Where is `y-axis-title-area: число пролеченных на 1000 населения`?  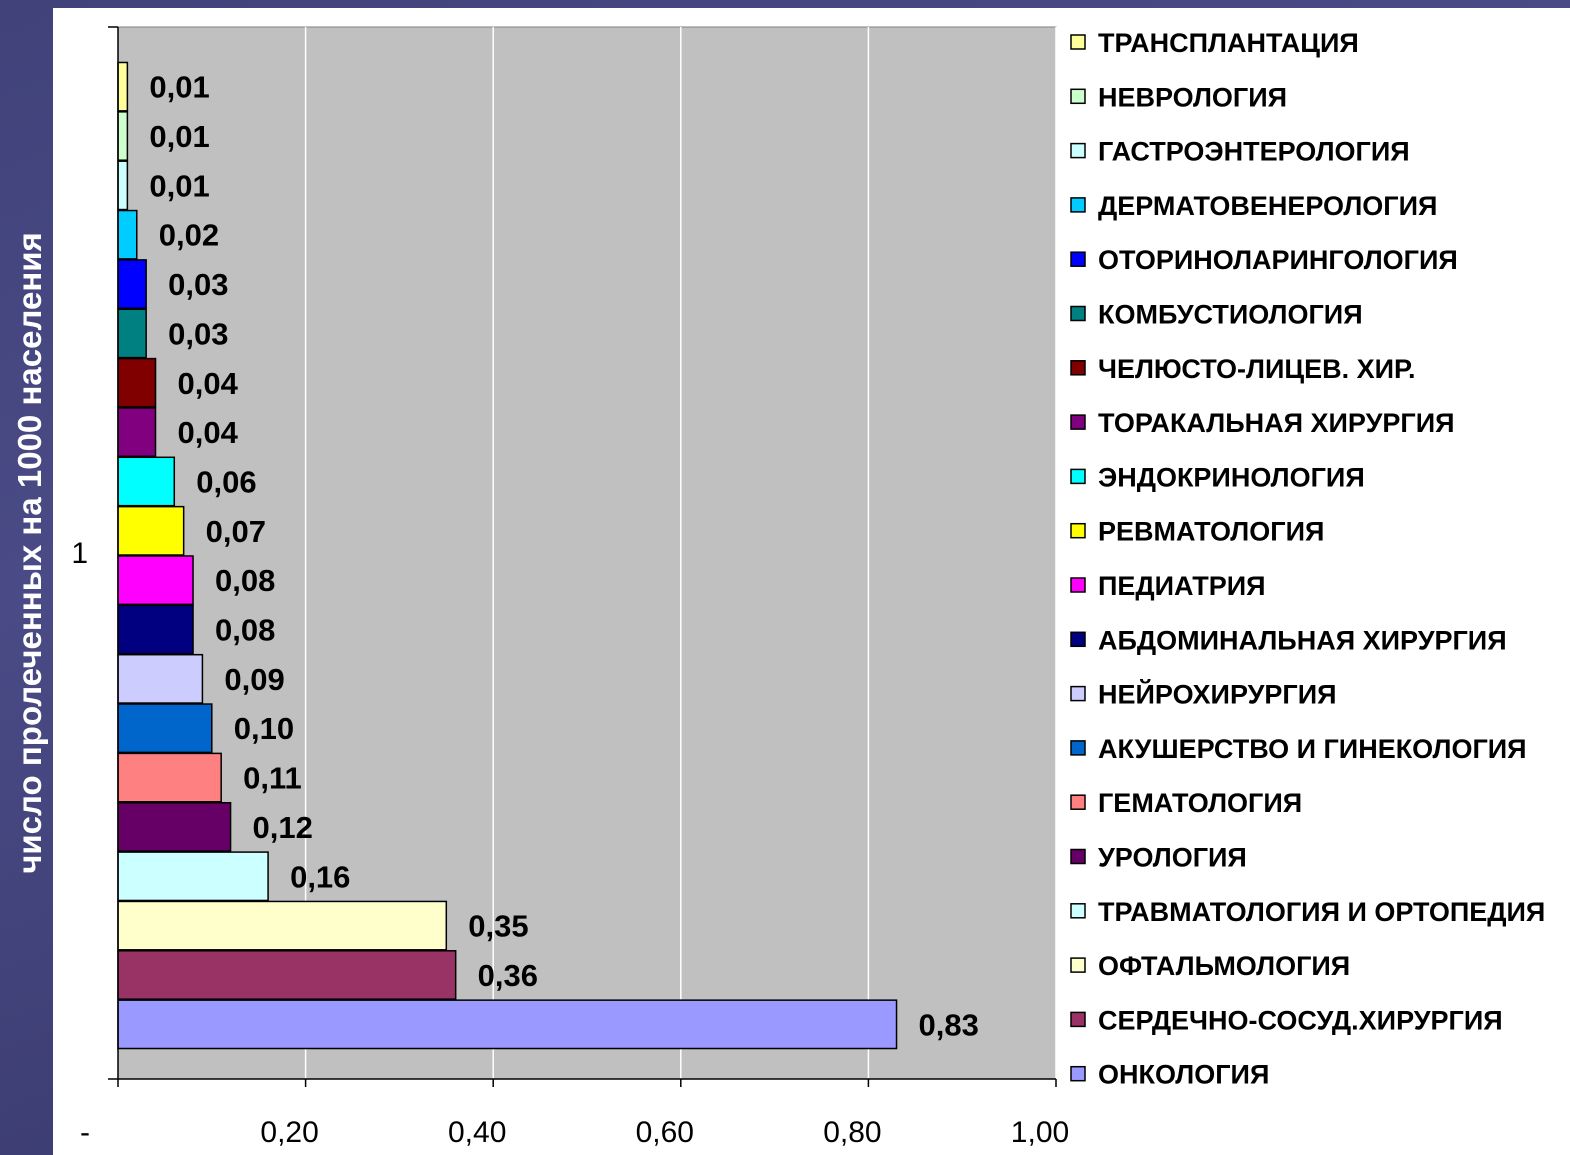
y-axis-title-area: число пролеченных на 1000 населения is located at coordinates (30, 577).